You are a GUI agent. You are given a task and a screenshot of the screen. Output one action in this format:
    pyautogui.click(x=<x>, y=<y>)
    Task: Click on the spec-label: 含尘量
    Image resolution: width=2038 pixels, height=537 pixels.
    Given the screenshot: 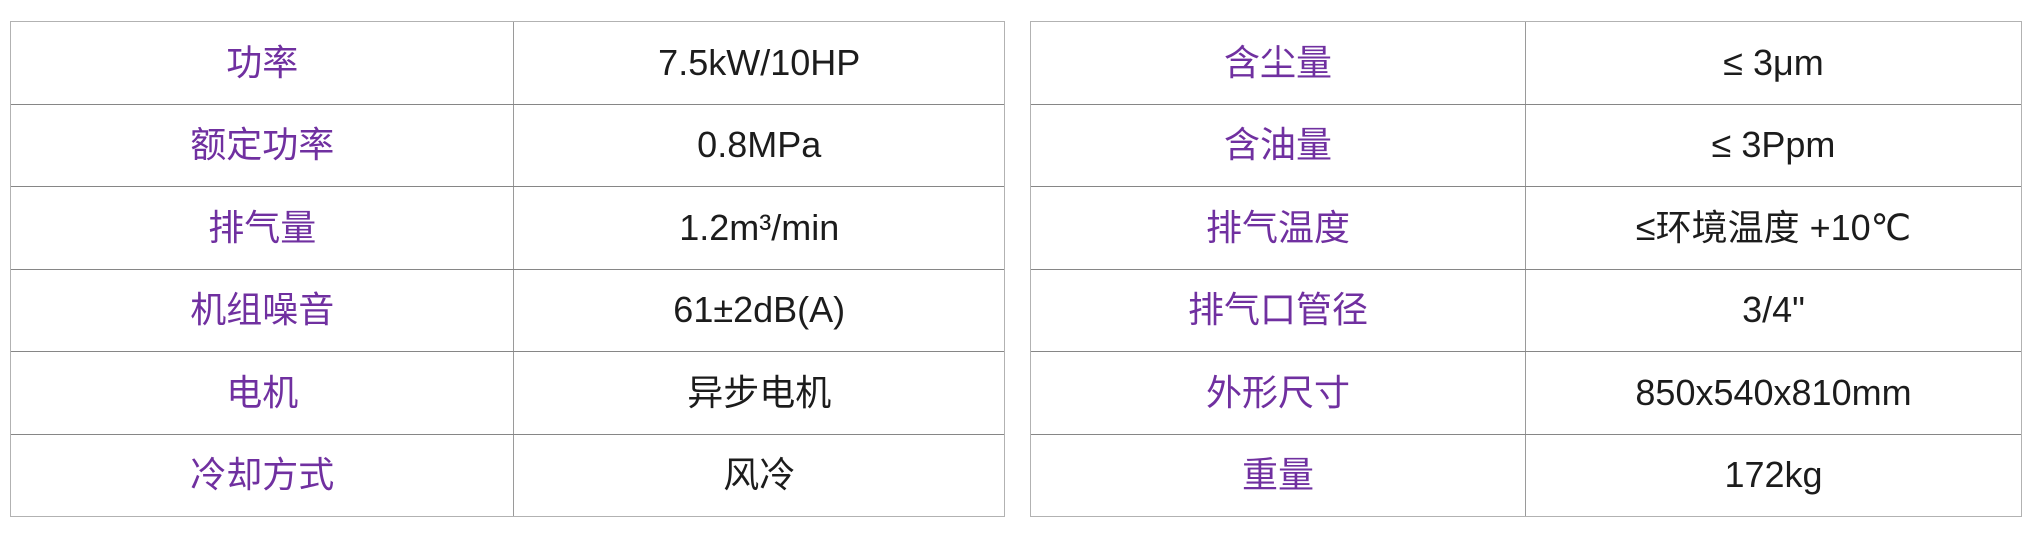 What is the action you would take?
    pyautogui.click(x=1278, y=63)
    